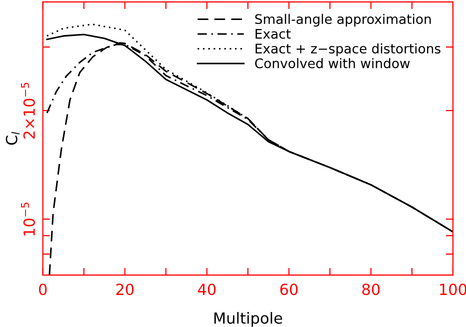  What do you see at coordinates (332, 63) in the screenshot?
I see `legend-label: Convolved with window` at bounding box center [332, 63].